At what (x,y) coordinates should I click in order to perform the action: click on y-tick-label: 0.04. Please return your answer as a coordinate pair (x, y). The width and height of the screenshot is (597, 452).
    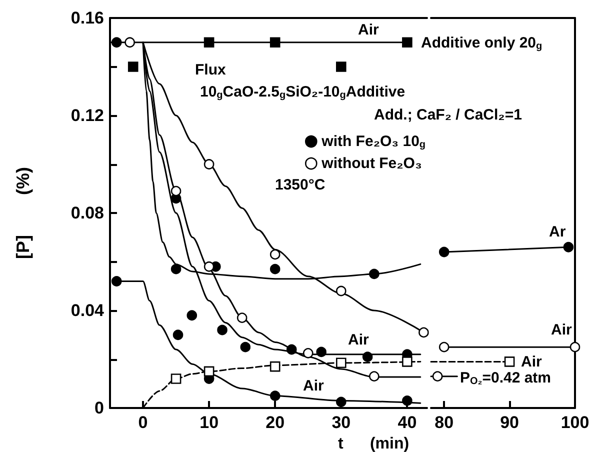
    Looking at the image, I should click on (87, 310).